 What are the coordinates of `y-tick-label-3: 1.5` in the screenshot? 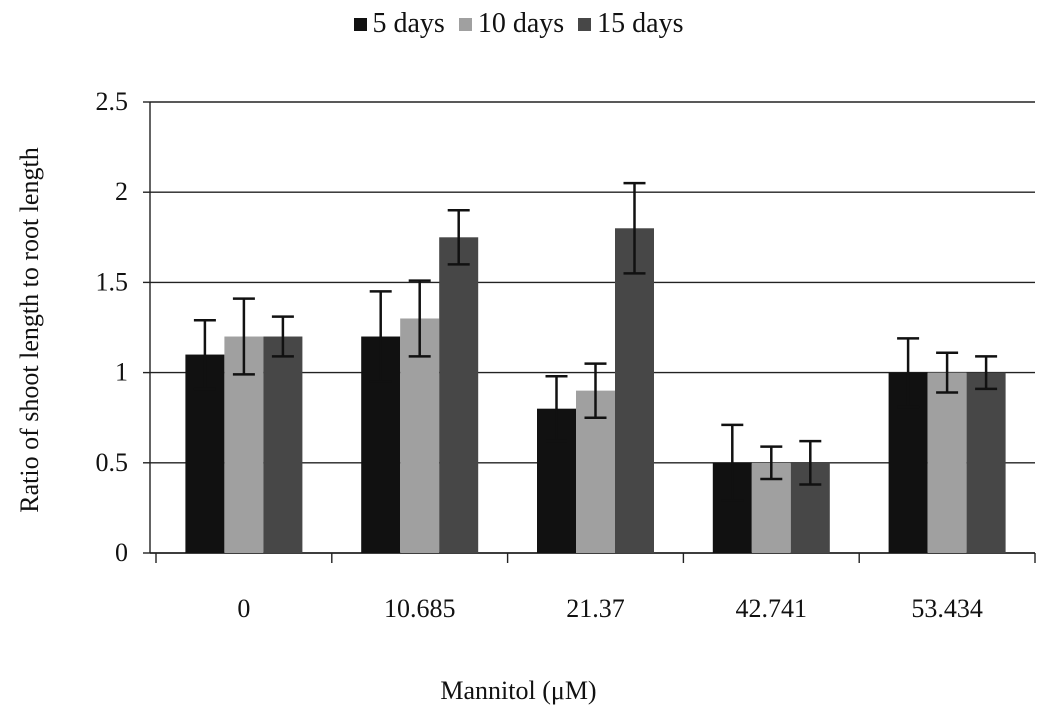 It's located at (112, 281).